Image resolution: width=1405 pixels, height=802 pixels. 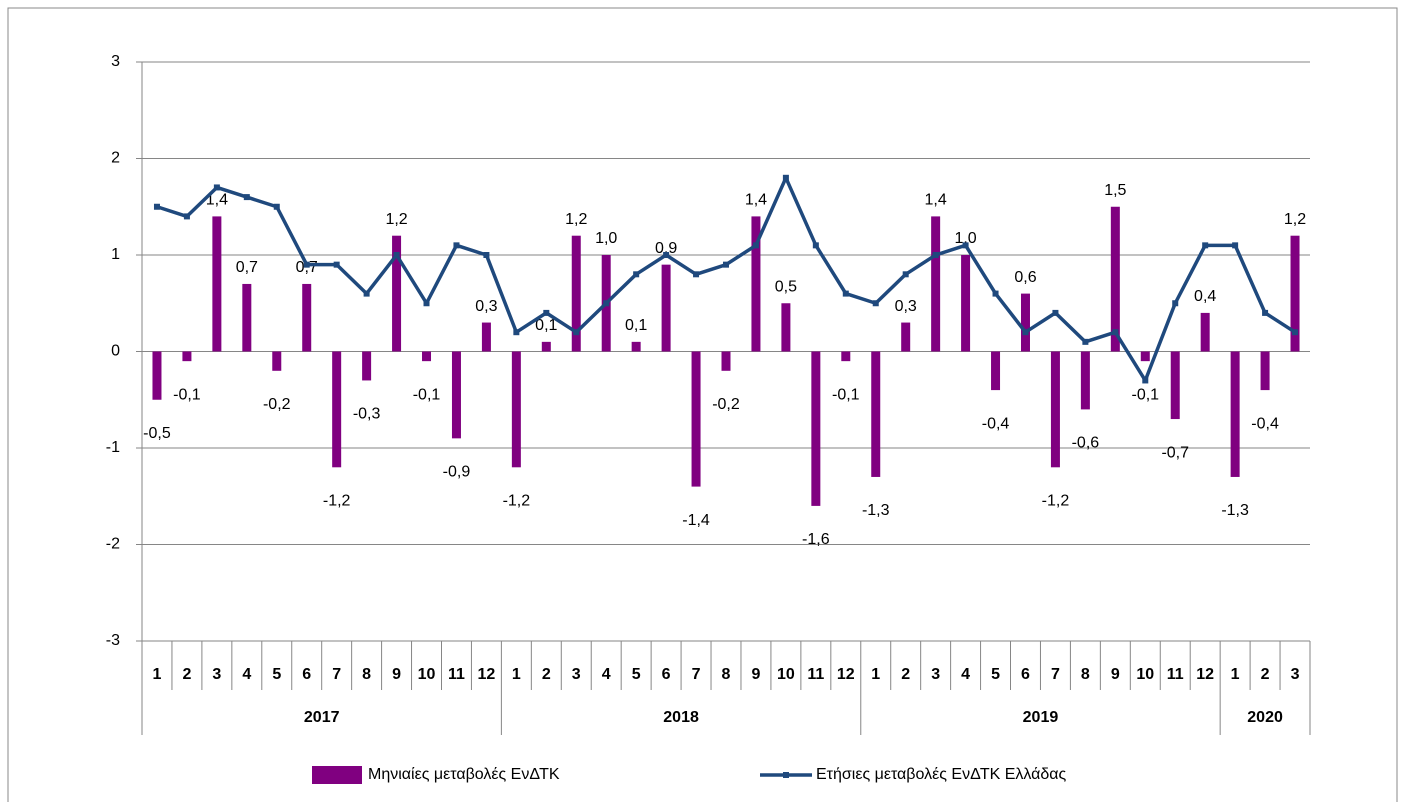 I want to click on x-tick-label: 3, so click(x=935, y=674).